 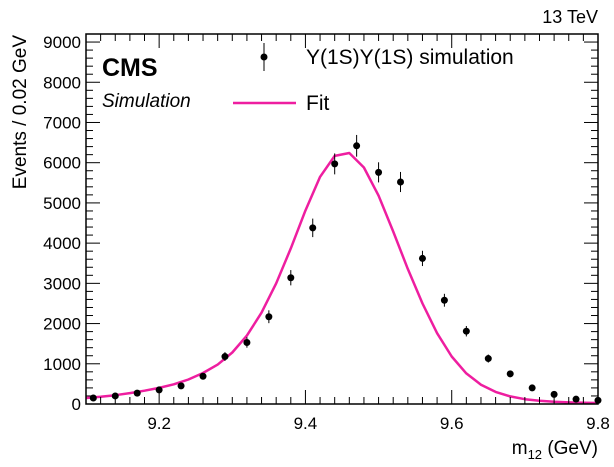 What do you see at coordinates (62, 283) in the screenshot?
I see `y-tick-label: 3000` at bounding box center [62, 283].